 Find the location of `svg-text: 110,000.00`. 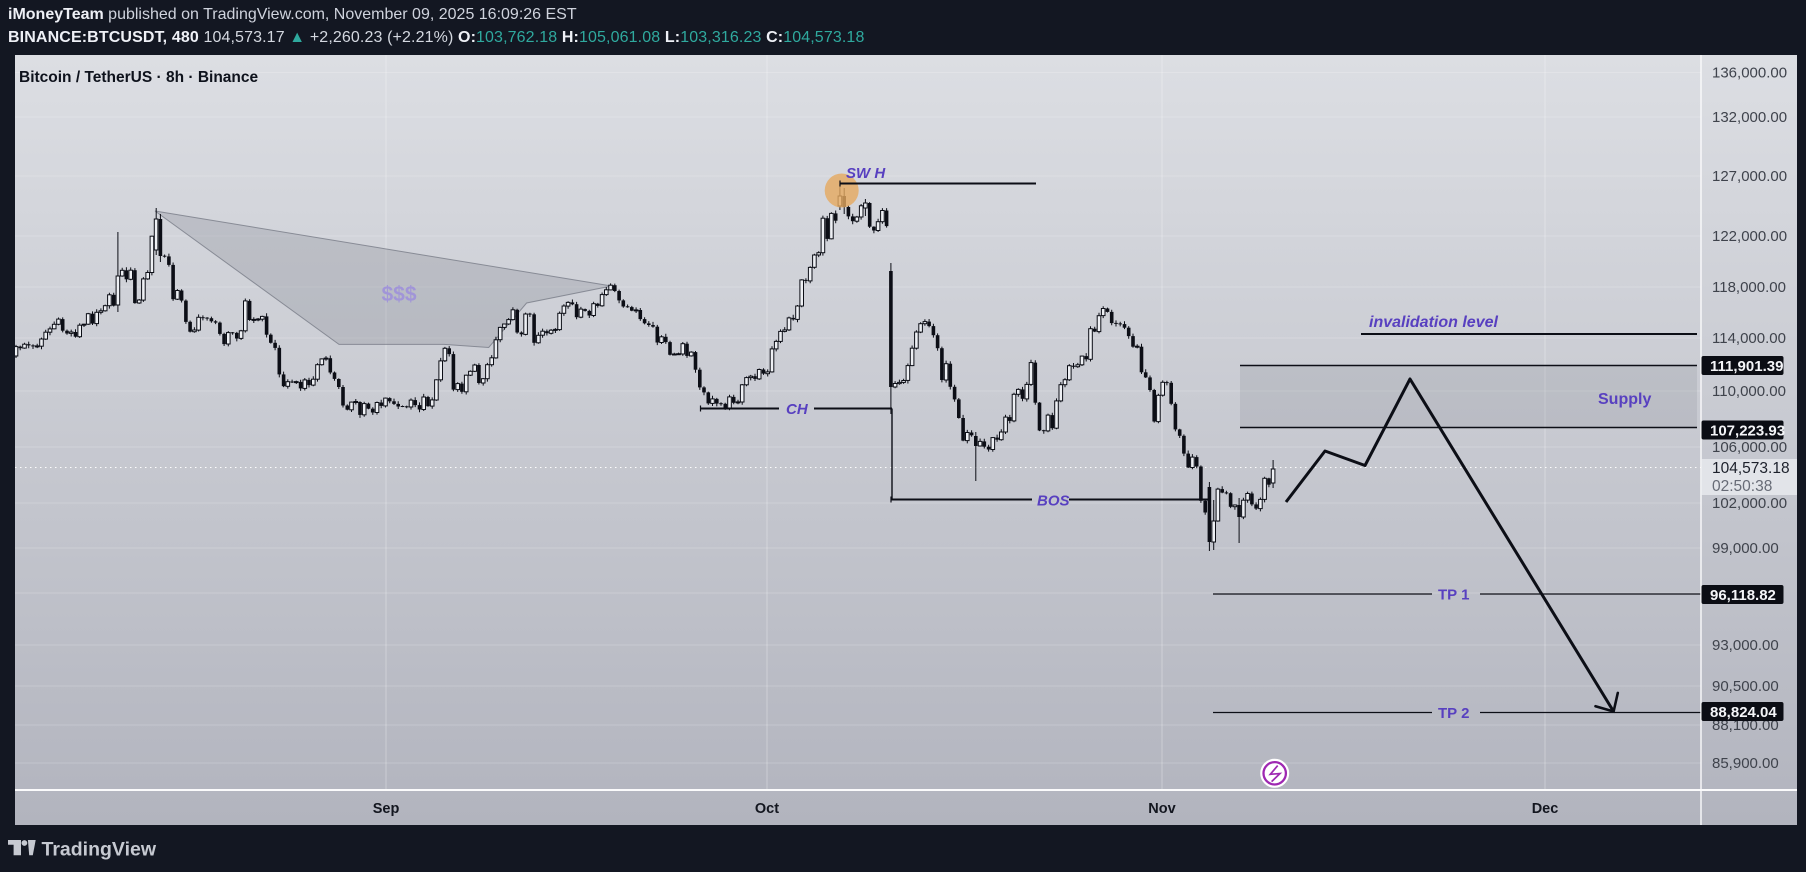

svg-text: 110,000.00 is located at coordinates (1749, 391).